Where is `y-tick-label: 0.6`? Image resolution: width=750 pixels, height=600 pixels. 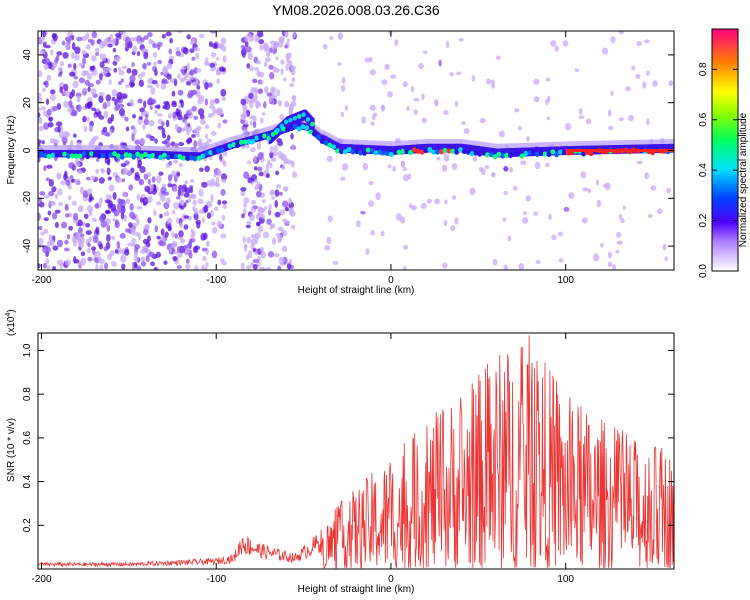 y-tick-label: 0.6 is located at coordinates (27, 438).